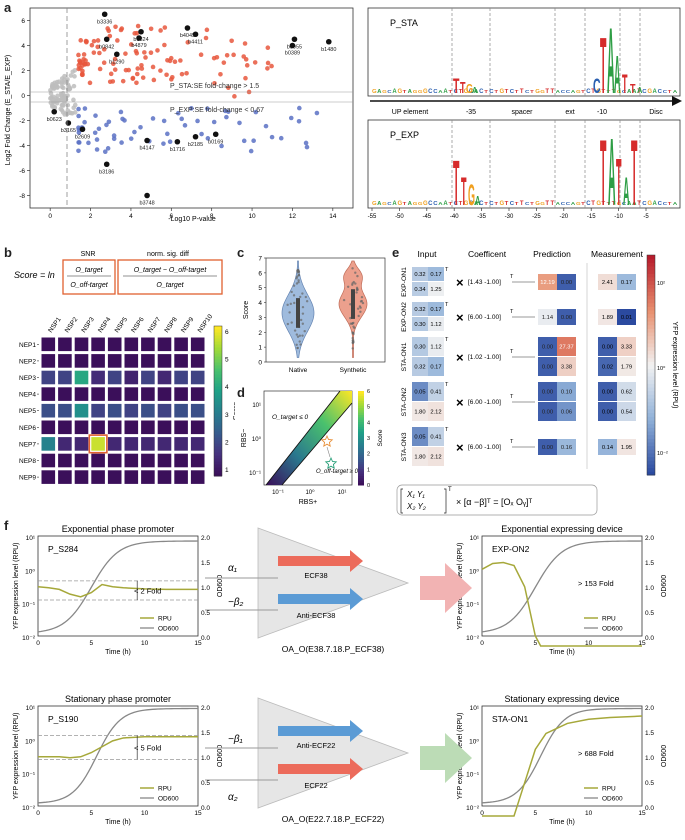 This screenshot has height=840, width=685. What do you see at coordinates (227, 387) in the screenshot?
I see `colorbar-tick: 4` at bounding box center [227, 387].